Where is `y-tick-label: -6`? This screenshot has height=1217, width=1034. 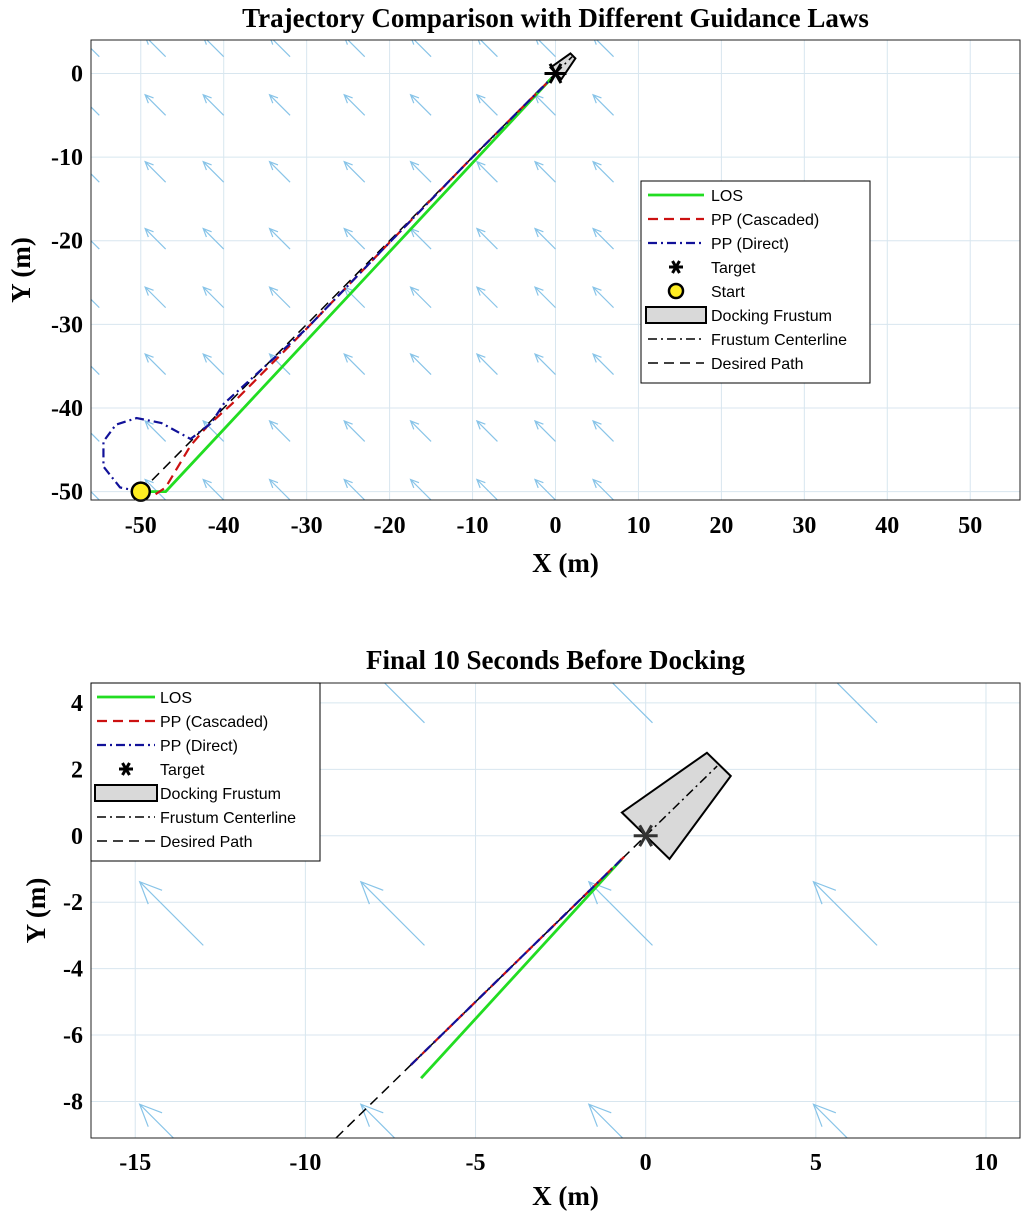
y-tick-label: -6 is located at coordinates (73, 1036).